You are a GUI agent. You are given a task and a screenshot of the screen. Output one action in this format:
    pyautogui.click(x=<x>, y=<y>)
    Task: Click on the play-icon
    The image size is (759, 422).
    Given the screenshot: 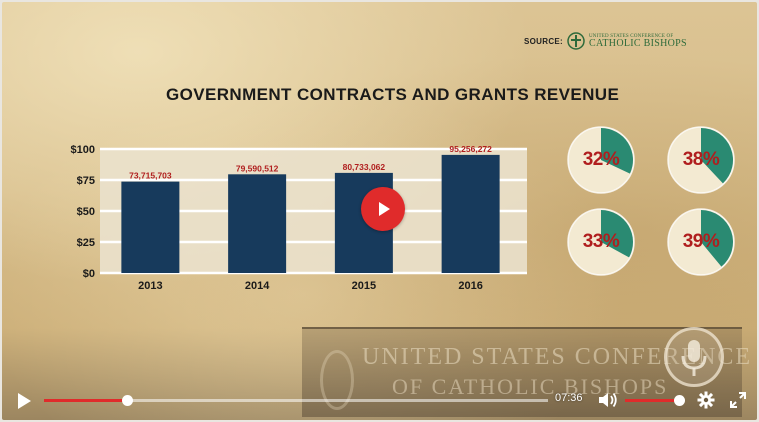 What is the action you would take?
    pyautogui.click(x=384, y=209)
    